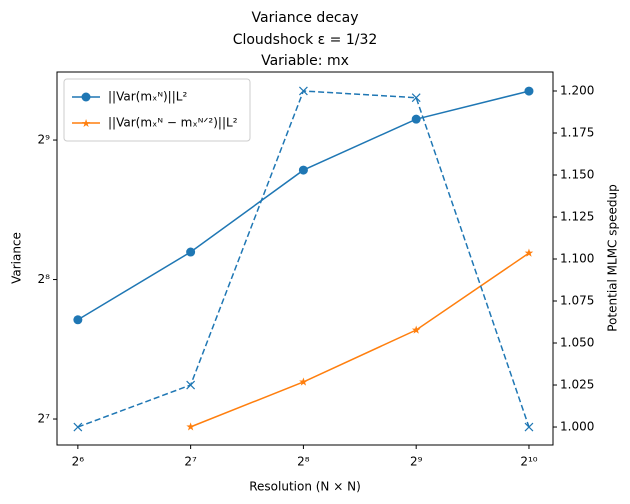 This screenshot has width=630, height=504. What do you see at coordinates (577, 427) in the screenshot?
I see `y2-tick-label: 1.000` at bounding box center [577, 427].